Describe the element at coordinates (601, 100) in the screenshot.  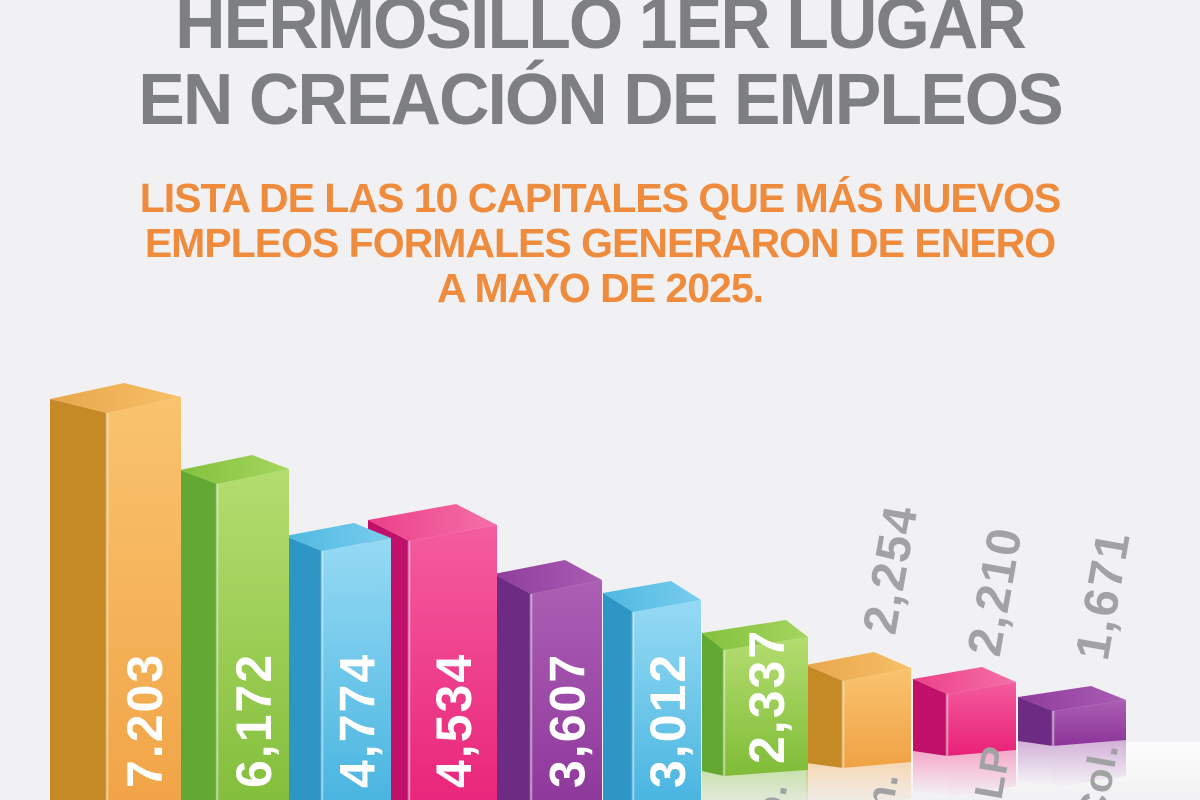
I see `title-line-2: EN CREACIÓN DE EMPLEOS` at that location.